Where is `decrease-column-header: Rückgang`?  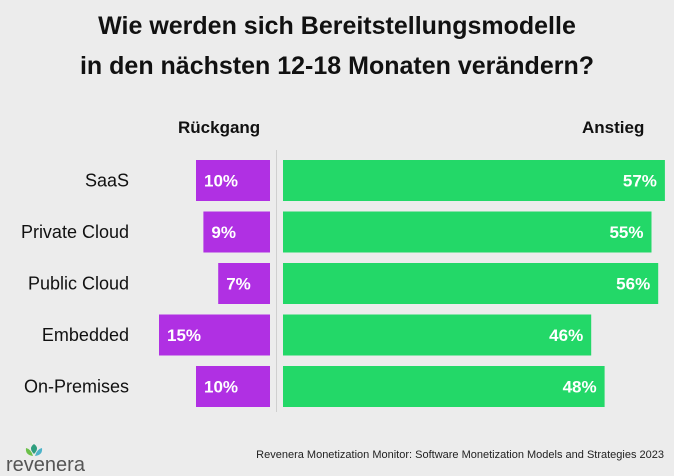
decrease-column-header: Rückgang is located at coordinates (219, 127).